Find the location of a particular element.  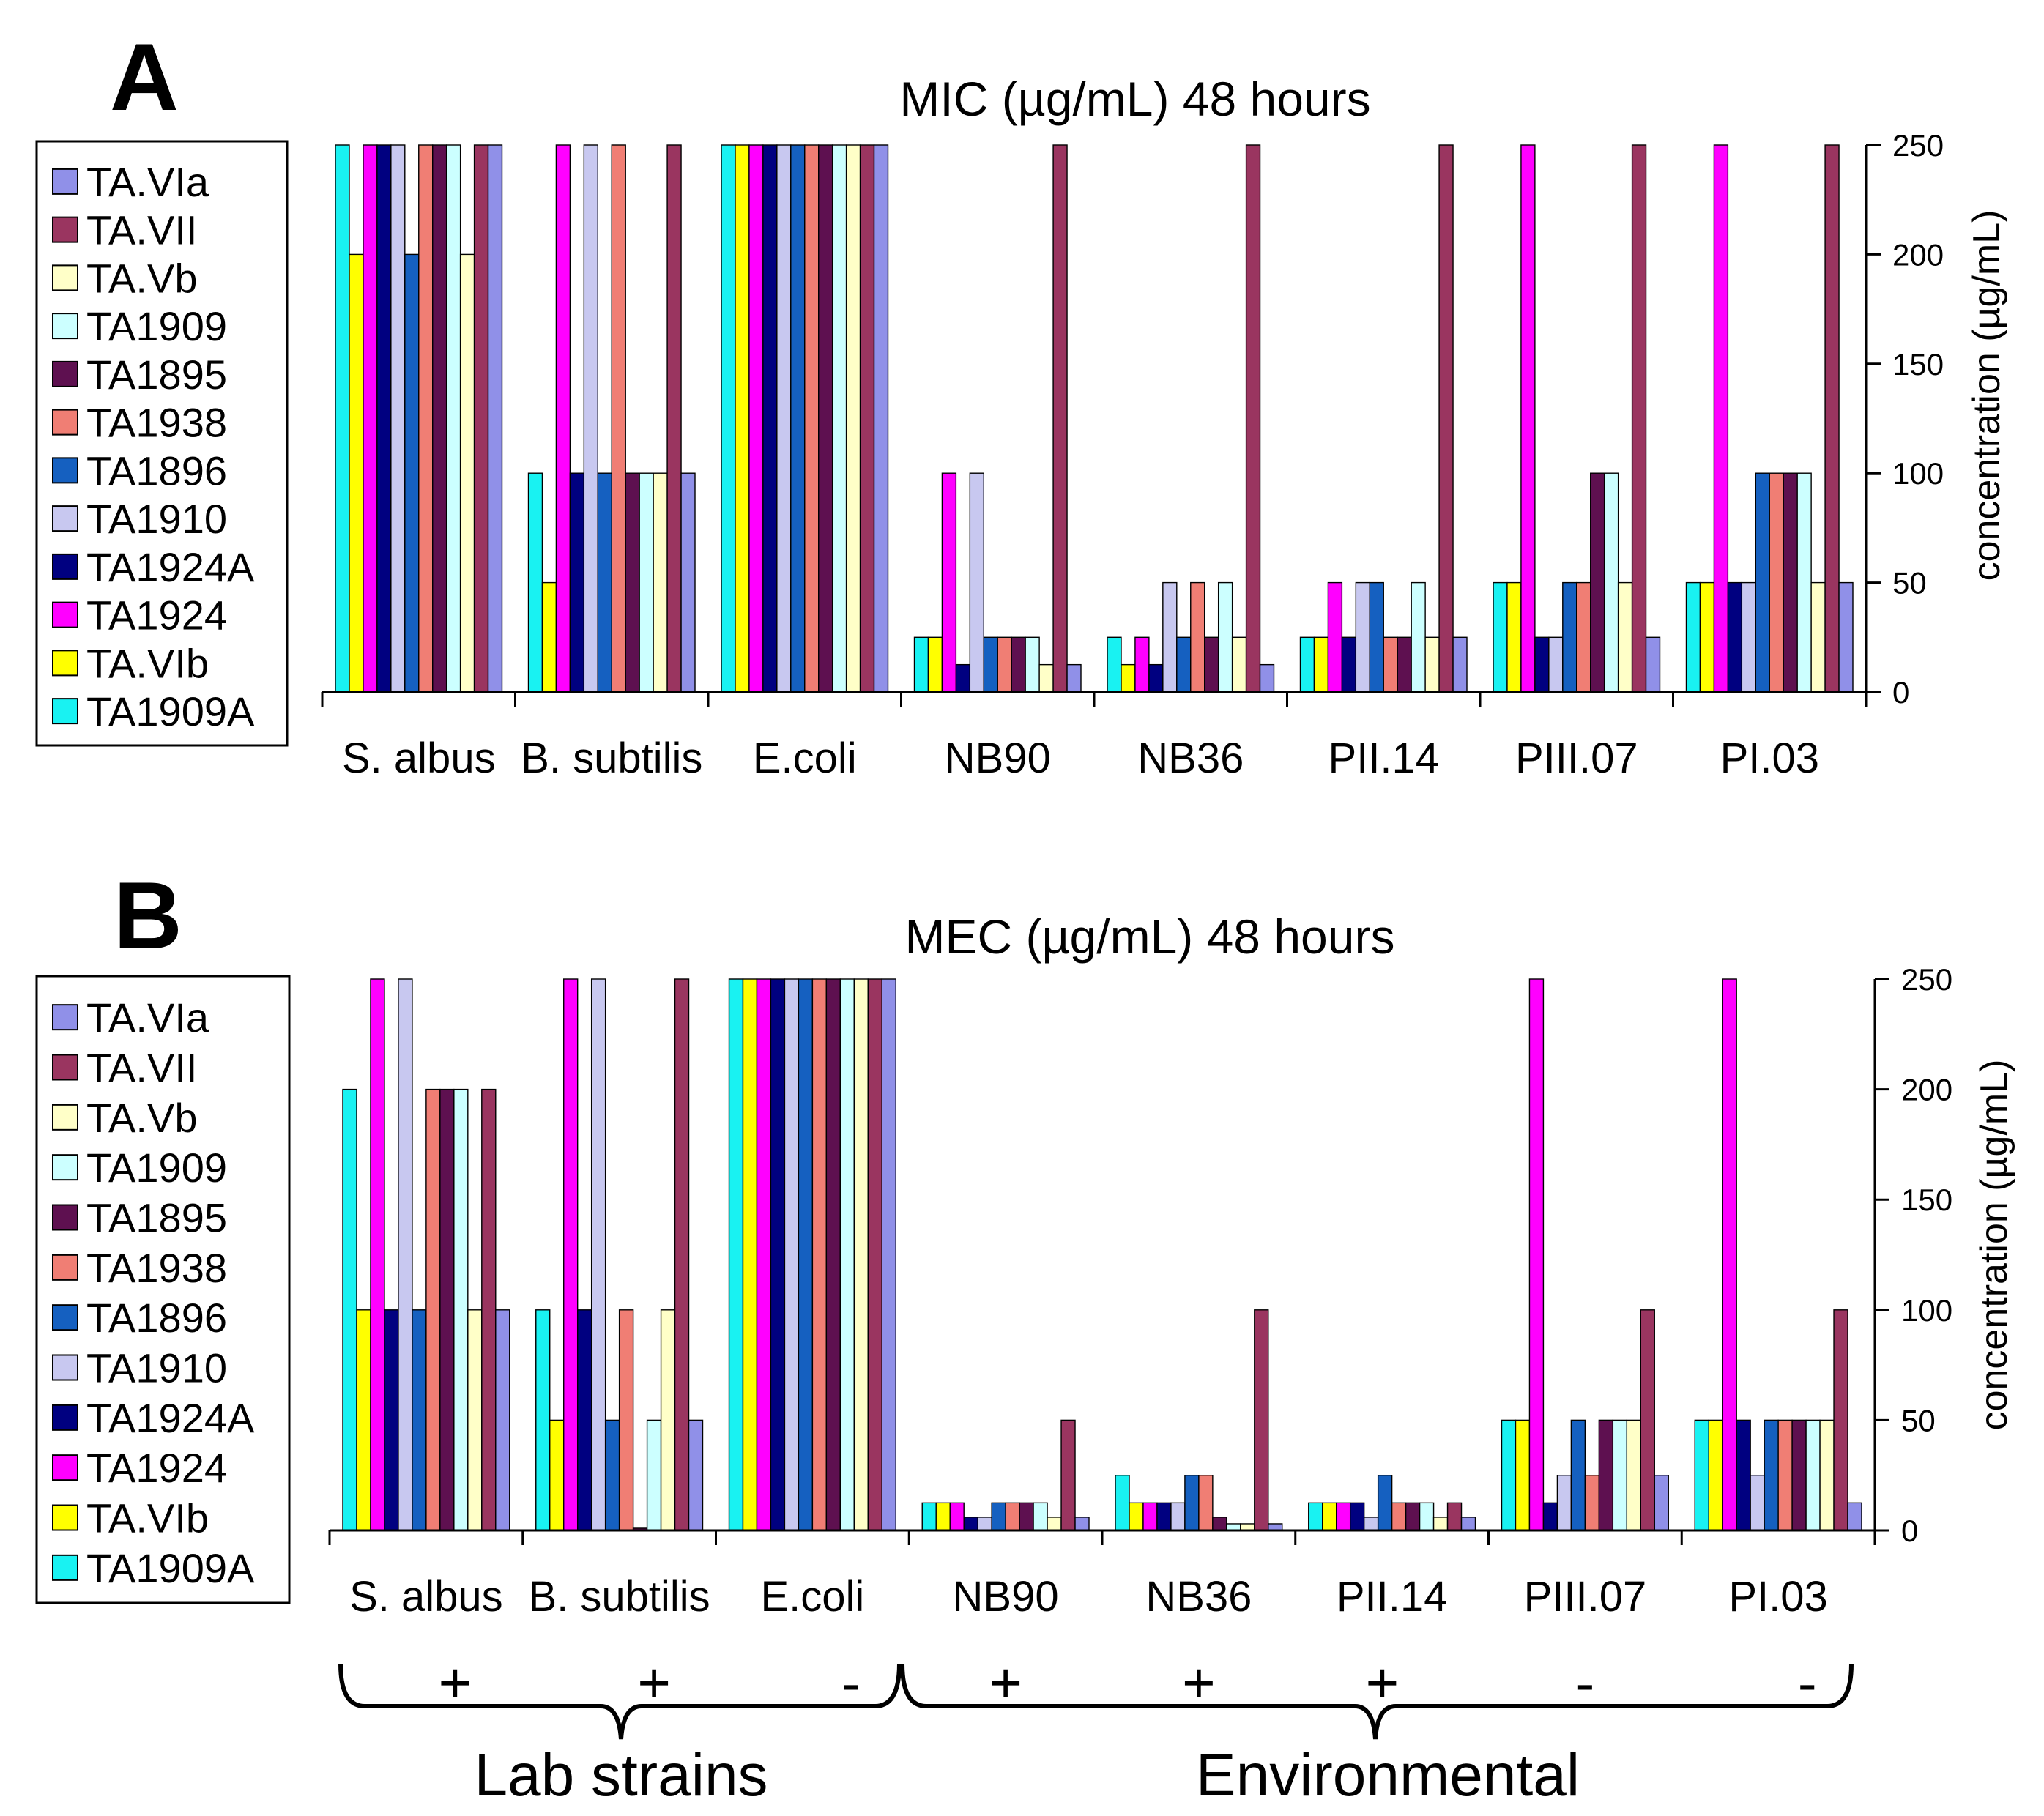

bar-a-pii-14-ta1909 is located at coordinates (1418, 637).